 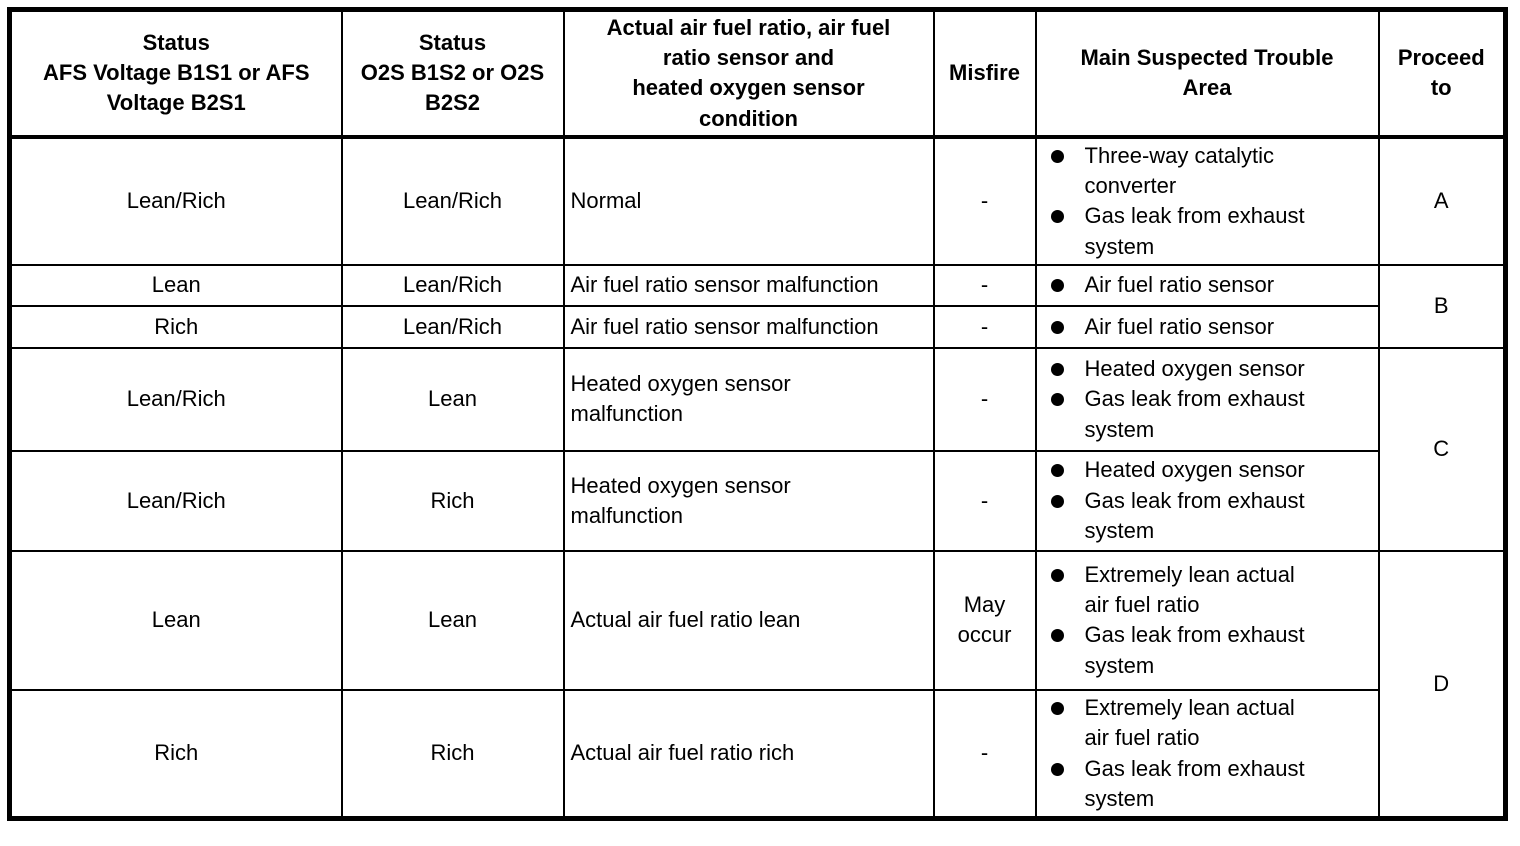 What do you see at coordinates (452, 73) in the screenshot?
I see `col-header-o2s-status: Status O2S B1S2 or O2S B2S2` at bounding box center [452, 73].